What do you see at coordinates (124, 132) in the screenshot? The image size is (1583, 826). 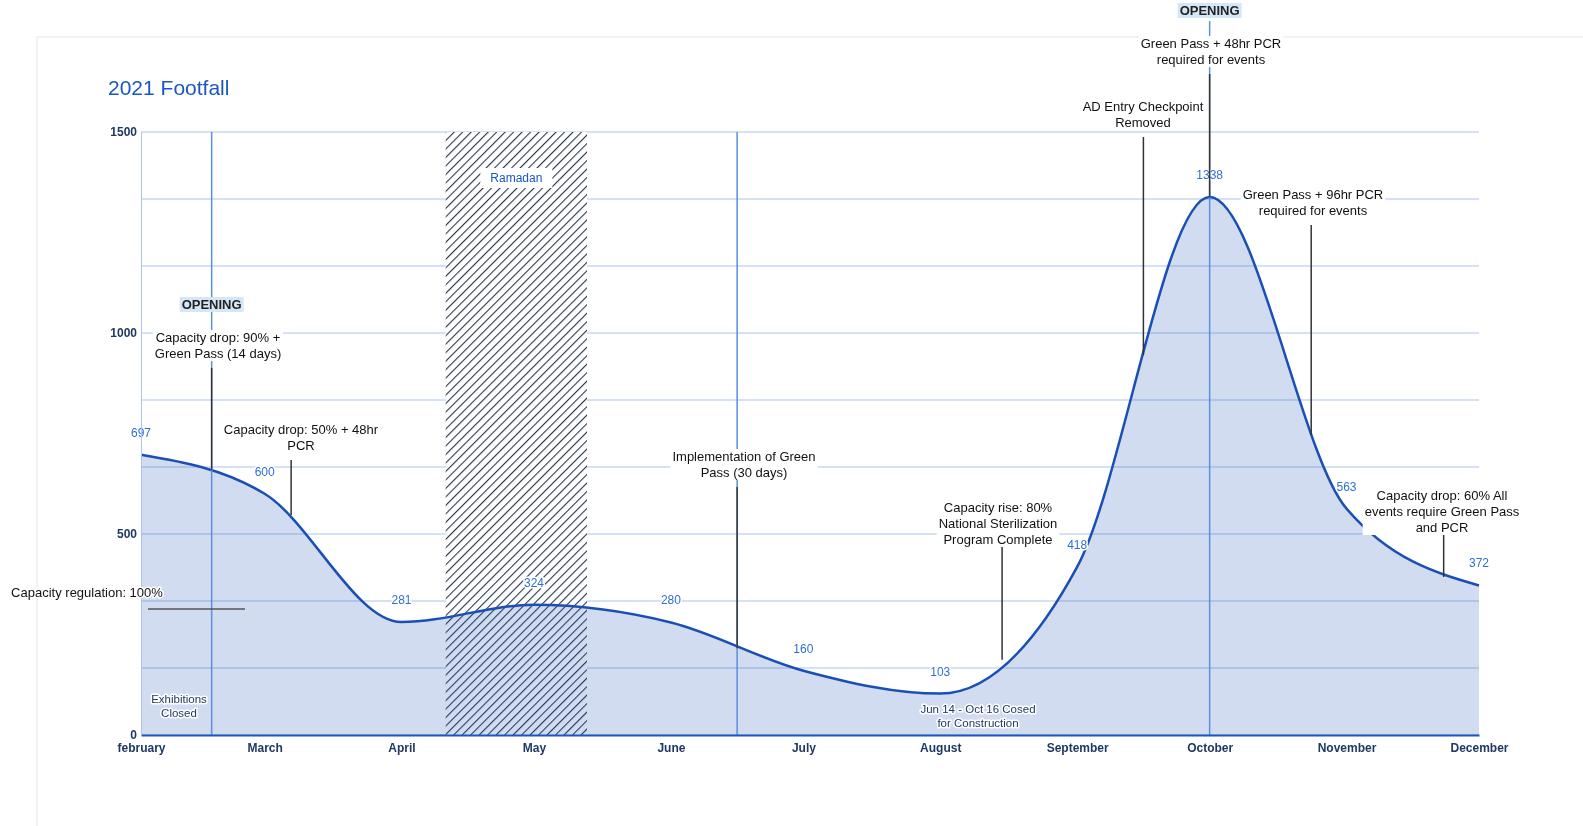 I see `y-tick-label: 1500` at bounding box center [124, 132].